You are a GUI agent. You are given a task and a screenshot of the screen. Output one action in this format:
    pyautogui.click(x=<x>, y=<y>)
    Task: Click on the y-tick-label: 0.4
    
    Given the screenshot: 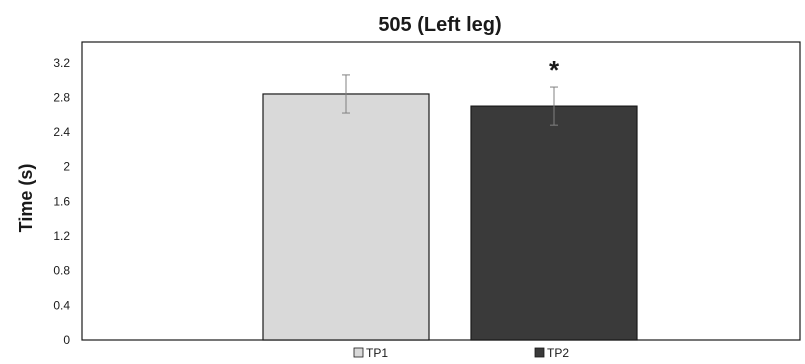 What is the action you would take?
    pyautogui.click(x=61, y=305)
    